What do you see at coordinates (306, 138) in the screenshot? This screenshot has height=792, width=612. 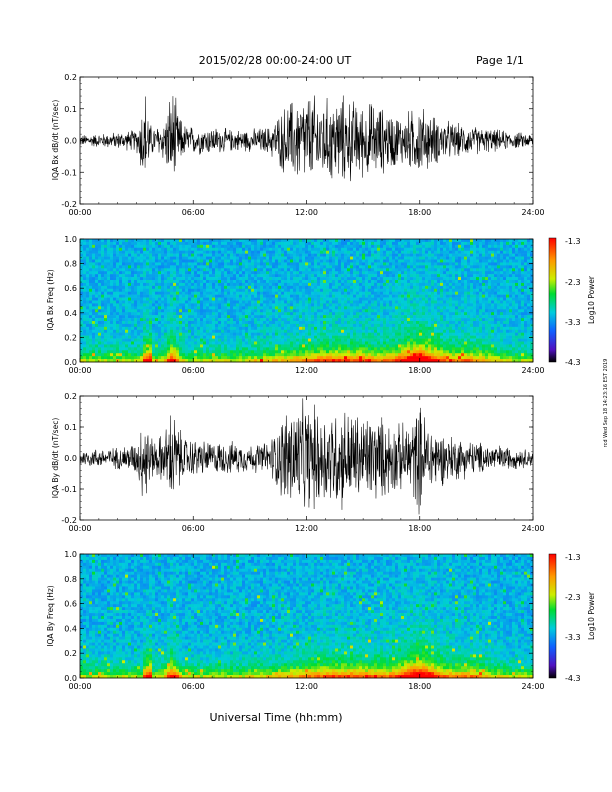 I see `waveform-bx` at bounding box center [306, 138].